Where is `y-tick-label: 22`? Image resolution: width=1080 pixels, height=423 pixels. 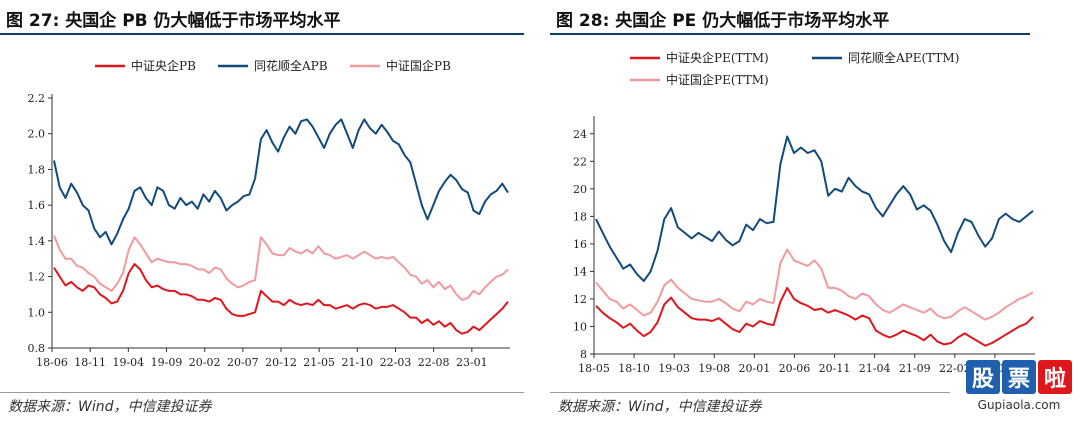
y-tick-label: 22 is located at coordinates (580, 161).